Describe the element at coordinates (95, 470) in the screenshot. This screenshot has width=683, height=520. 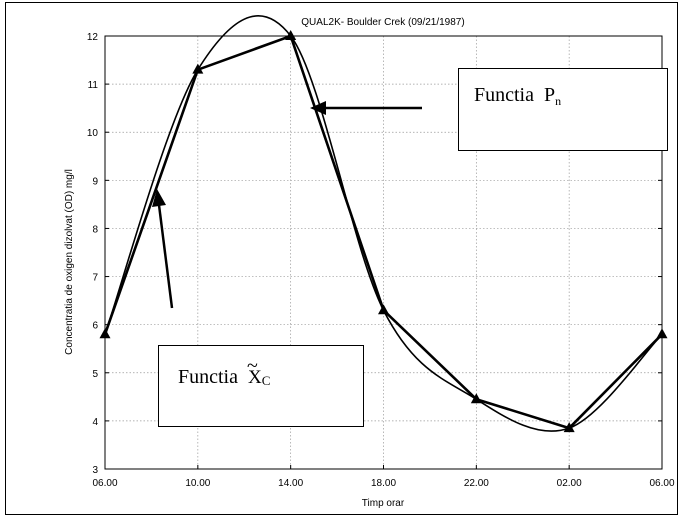
I see `y-tick-label: 3` at that location.